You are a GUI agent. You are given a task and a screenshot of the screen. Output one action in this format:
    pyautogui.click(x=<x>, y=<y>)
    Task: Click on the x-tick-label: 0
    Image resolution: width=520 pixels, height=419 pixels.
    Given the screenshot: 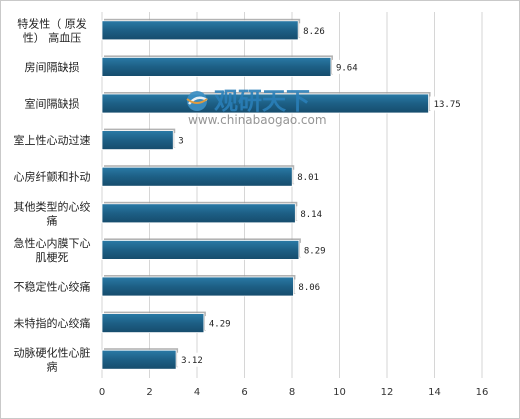 What is the action you would take?
    pyautogui.click(x=102, y=392)
    